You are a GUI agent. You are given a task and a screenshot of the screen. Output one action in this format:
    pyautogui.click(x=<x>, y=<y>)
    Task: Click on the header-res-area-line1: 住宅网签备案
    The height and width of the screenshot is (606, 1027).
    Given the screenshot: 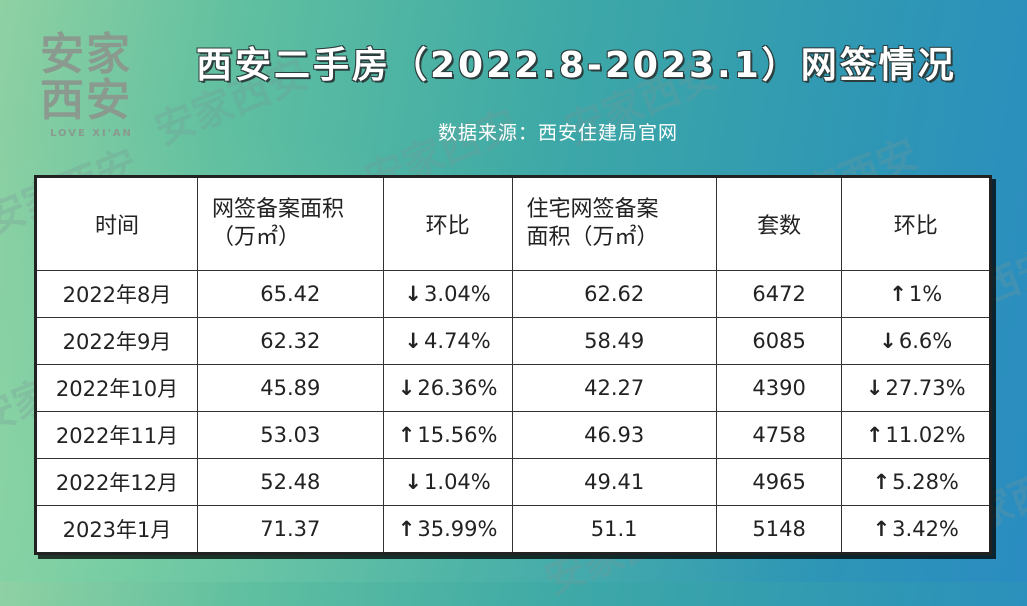 What is the action you would take?
    pyautogui.click(x=592, y=209)
    